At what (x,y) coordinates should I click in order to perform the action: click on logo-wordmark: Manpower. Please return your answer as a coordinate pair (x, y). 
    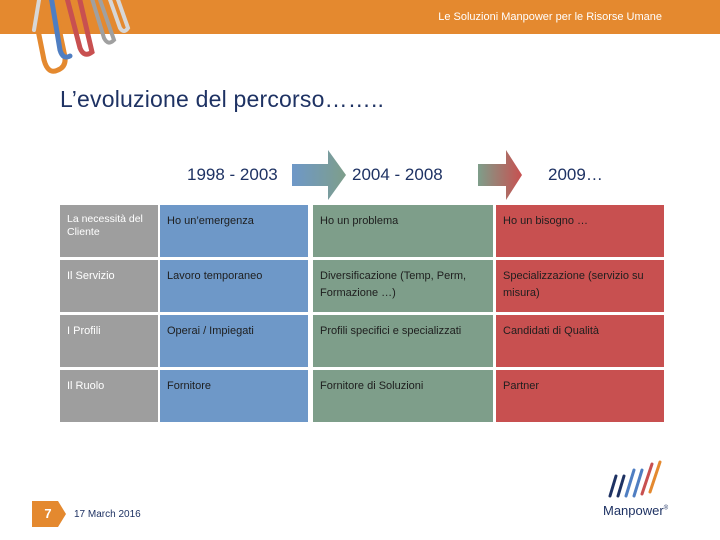
    Looking at the image, I should click on (633, 510).